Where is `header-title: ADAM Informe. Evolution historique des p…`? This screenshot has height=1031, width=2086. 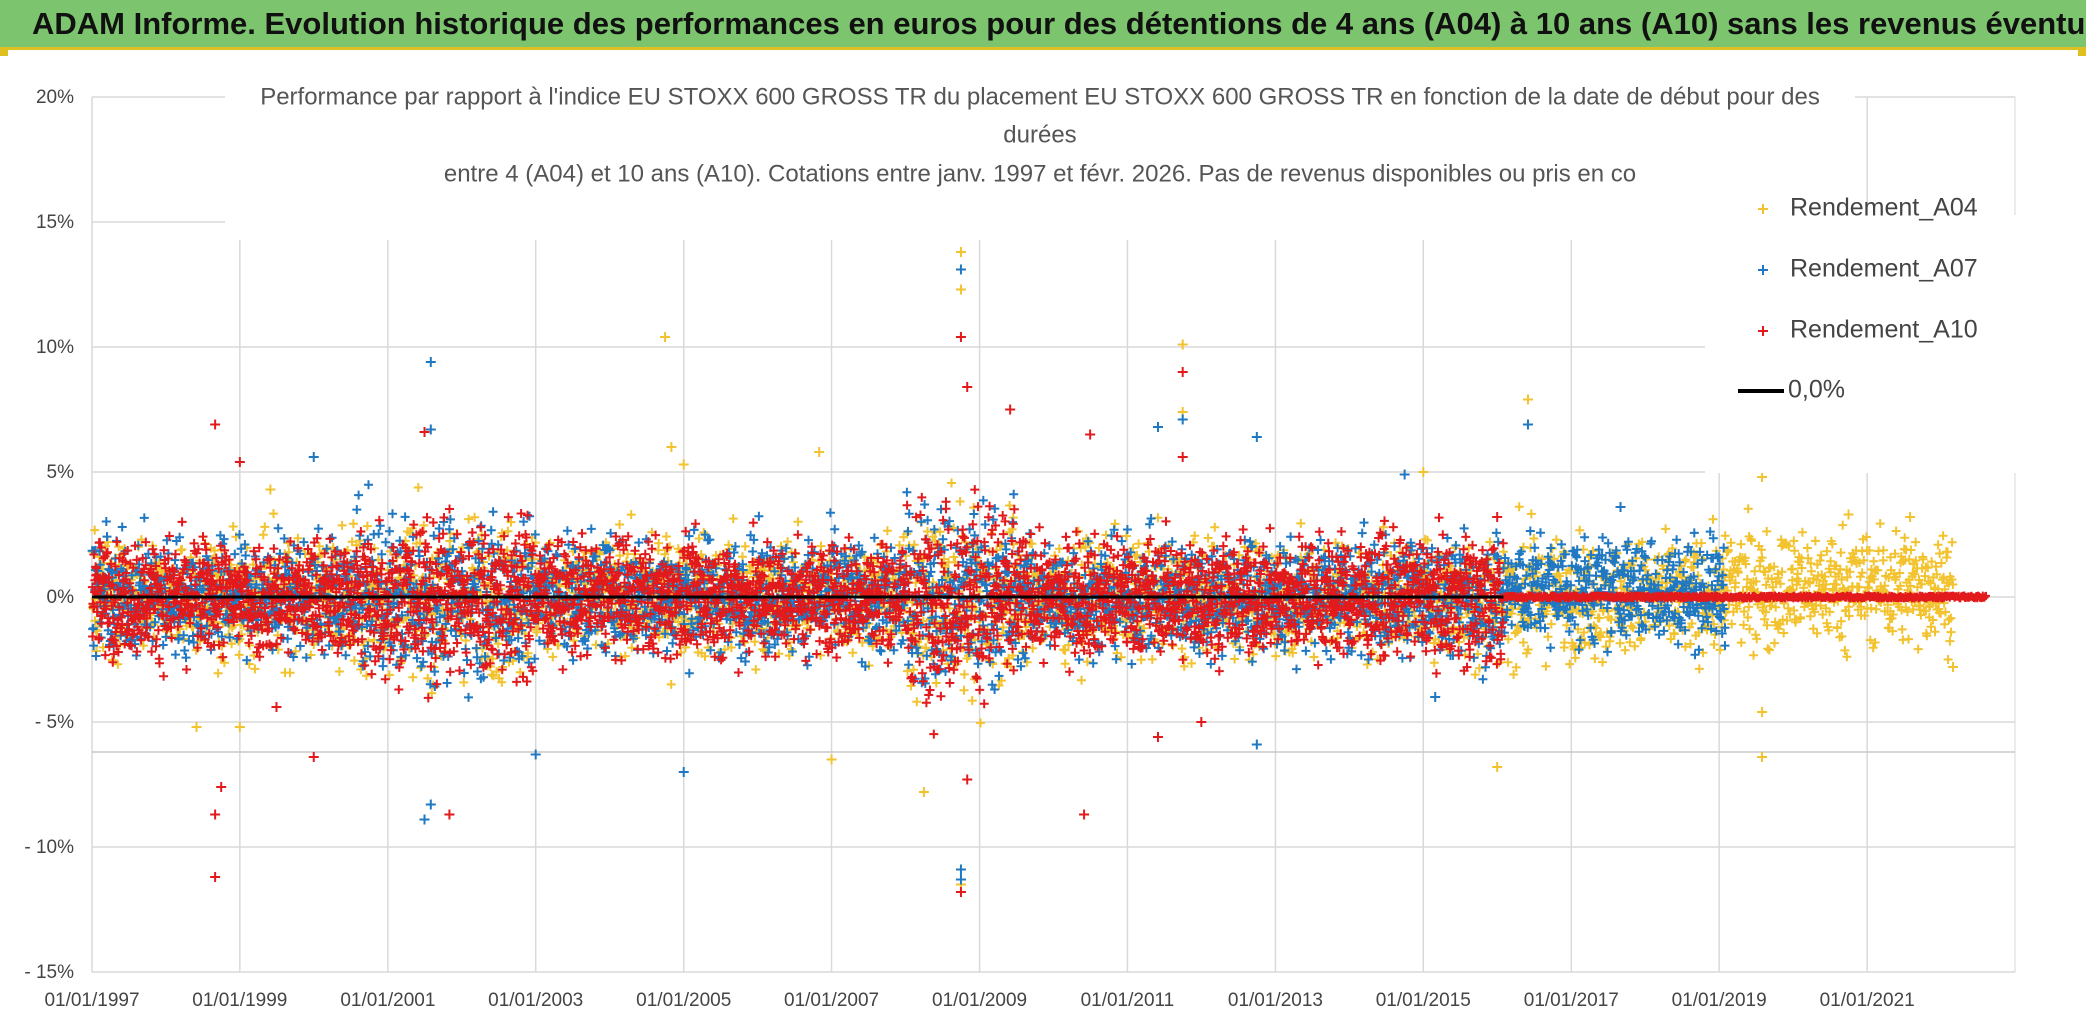
header-title: ADAM Informe. Evolution historique des p… is located at coordinates (1059, 23).